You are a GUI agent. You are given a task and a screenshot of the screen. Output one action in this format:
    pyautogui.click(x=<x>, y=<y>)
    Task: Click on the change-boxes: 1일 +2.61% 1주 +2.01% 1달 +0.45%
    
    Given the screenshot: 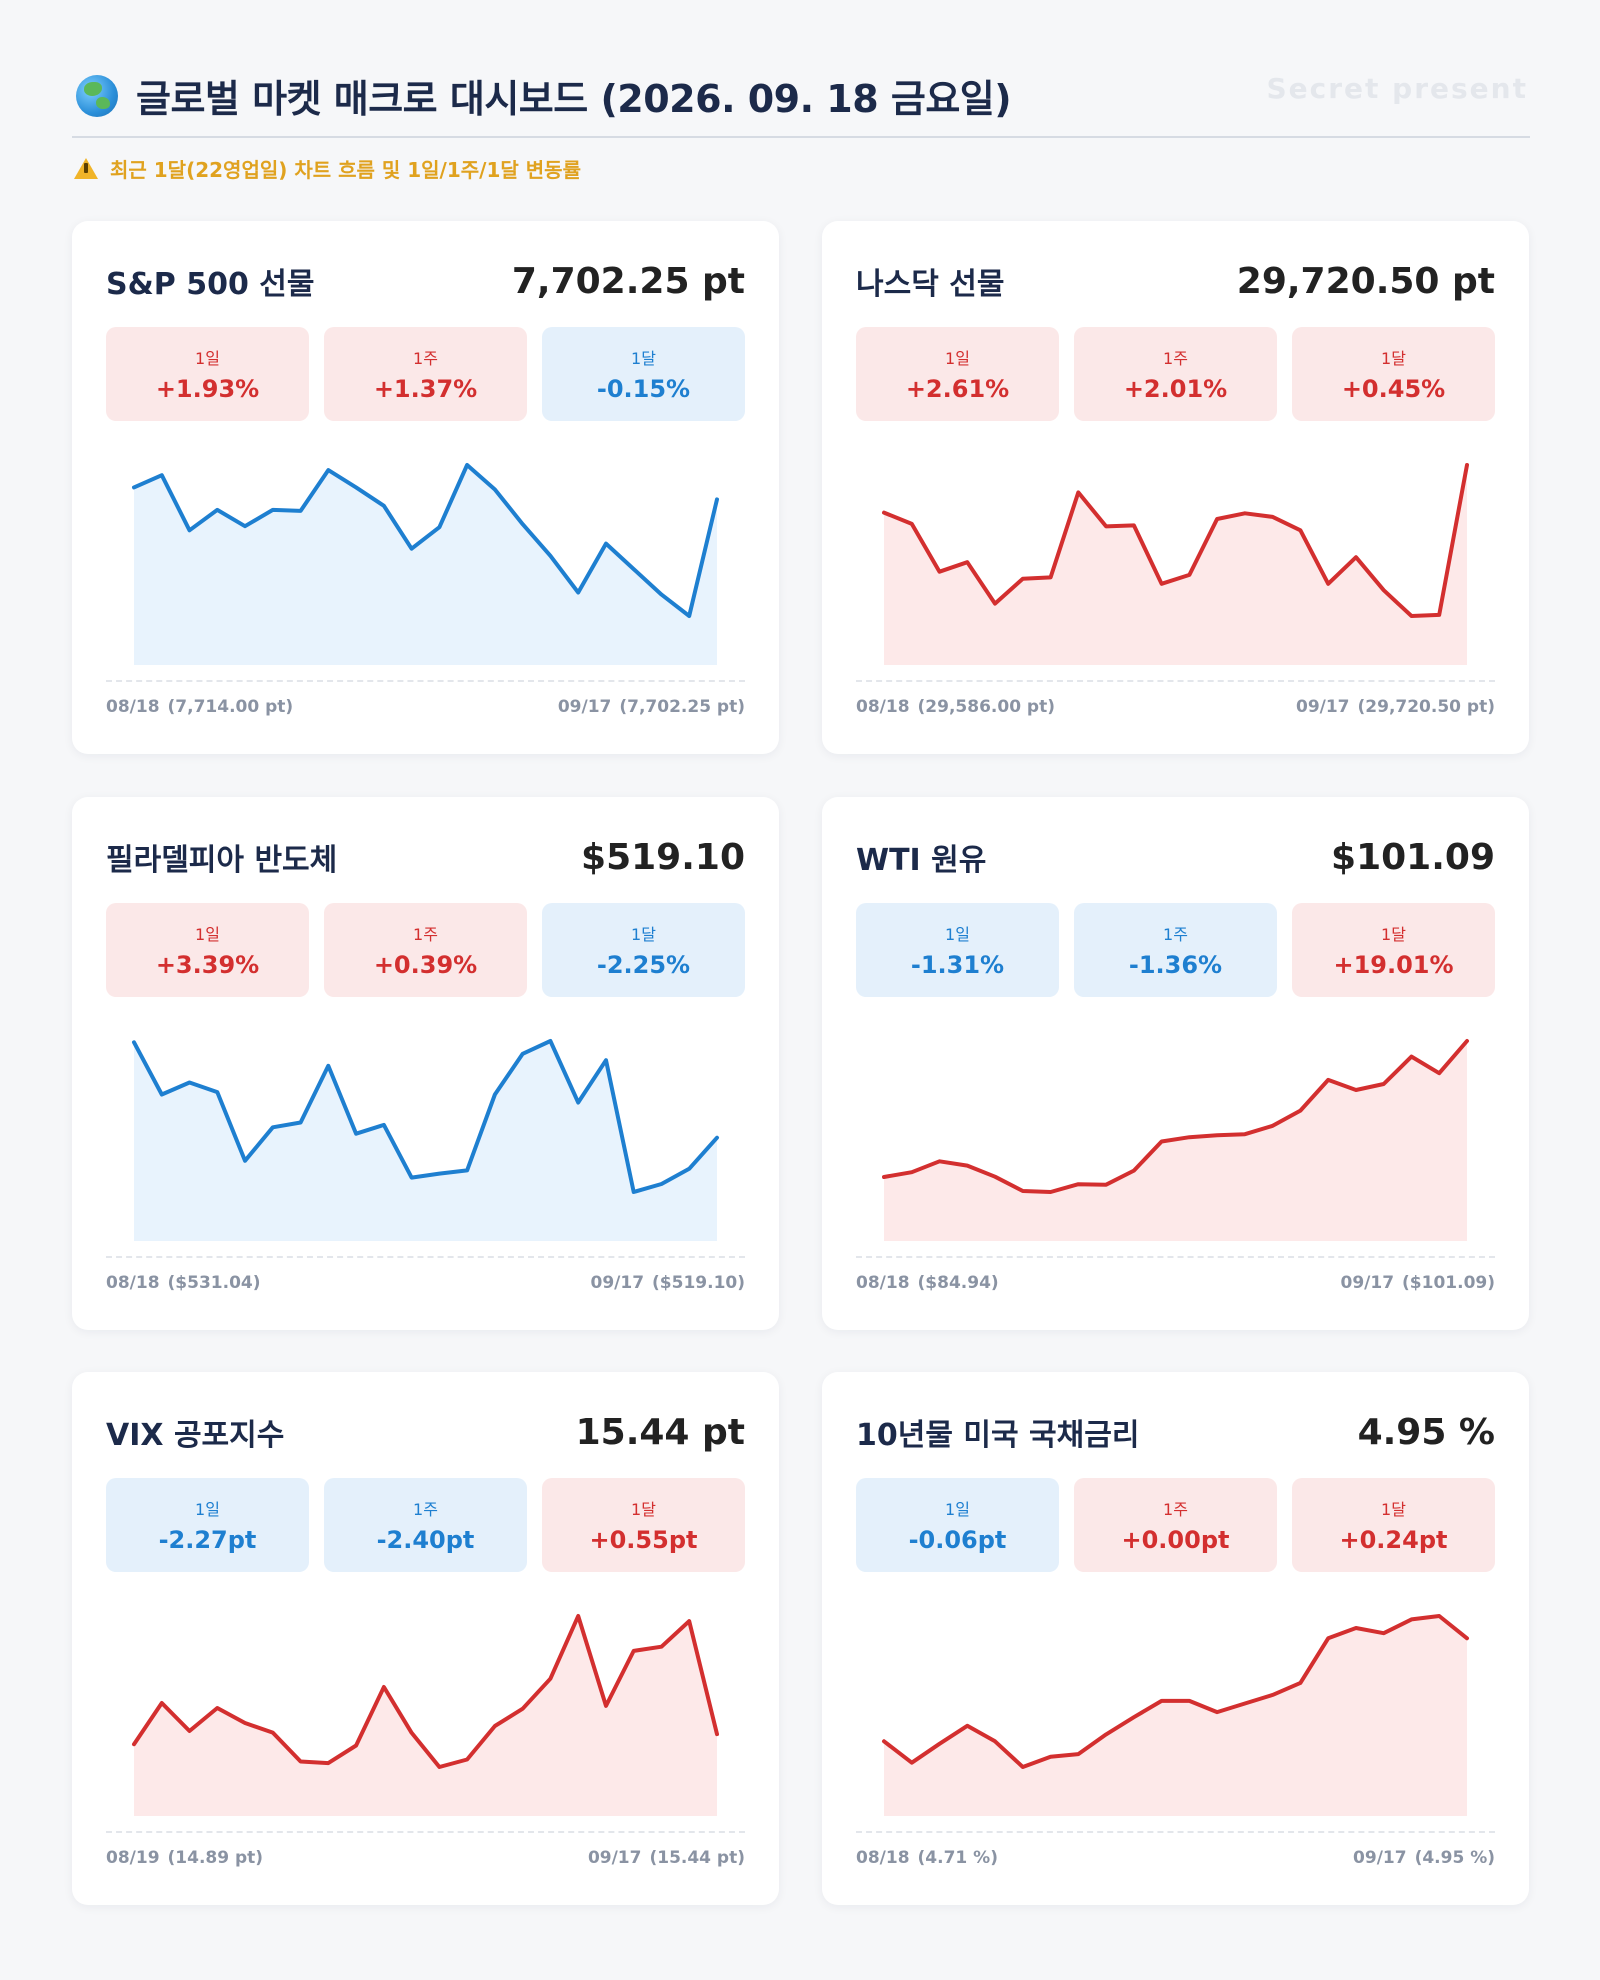 What is the action you would take?
    pyautogui.click(x=1175, y=374)
    